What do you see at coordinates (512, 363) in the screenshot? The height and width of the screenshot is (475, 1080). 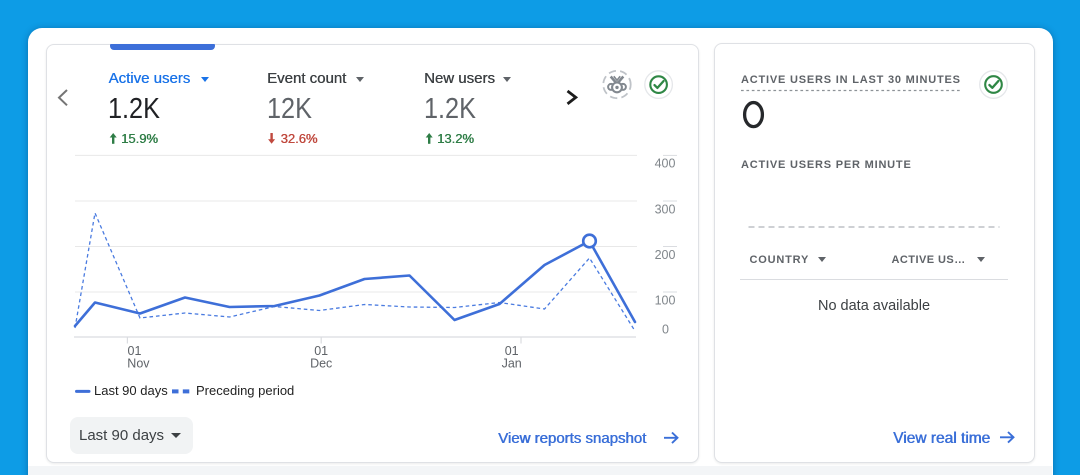 I see `svg-text: Jan` at bounding box center [512, 363].